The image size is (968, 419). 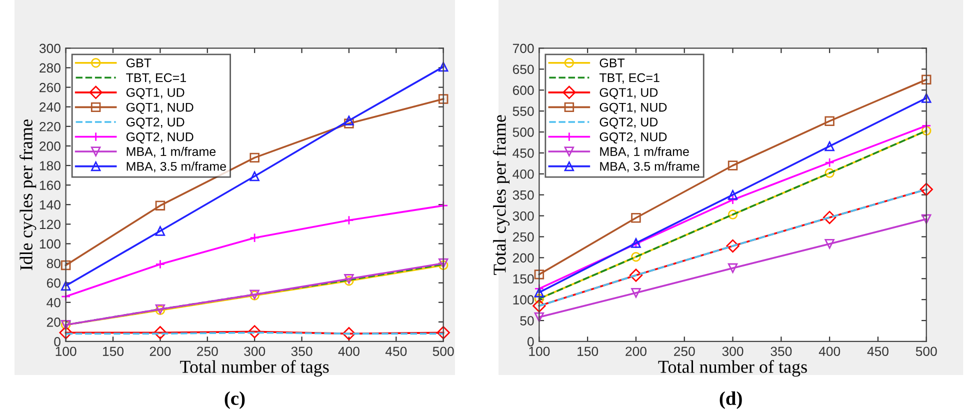 I want to click on y-tick-label: 250, so click(x=523, y=237).